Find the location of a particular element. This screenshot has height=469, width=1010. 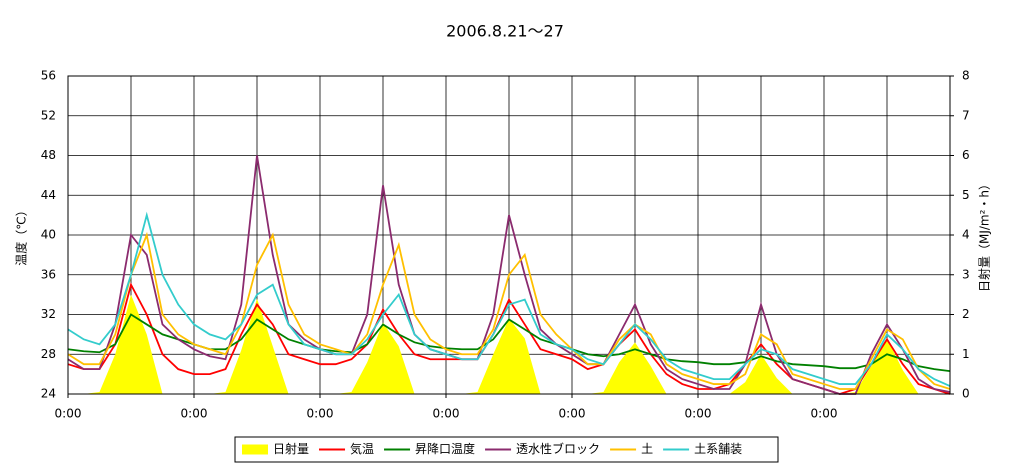

y2-tick-label: 3 is located at coordinates (966, 274).